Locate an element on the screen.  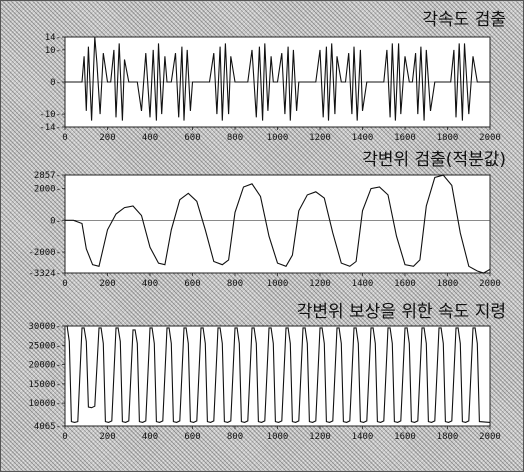
y-tick-label: 30000- is located at coordinates (44, 327).